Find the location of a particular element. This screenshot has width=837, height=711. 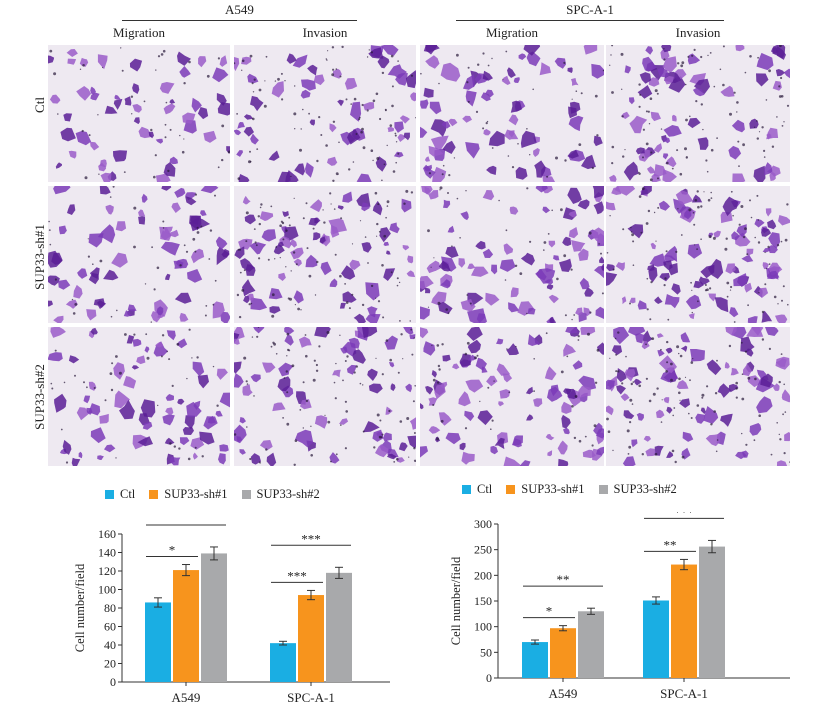

y-tick-label: 300 is located at coordinates (483, 524).